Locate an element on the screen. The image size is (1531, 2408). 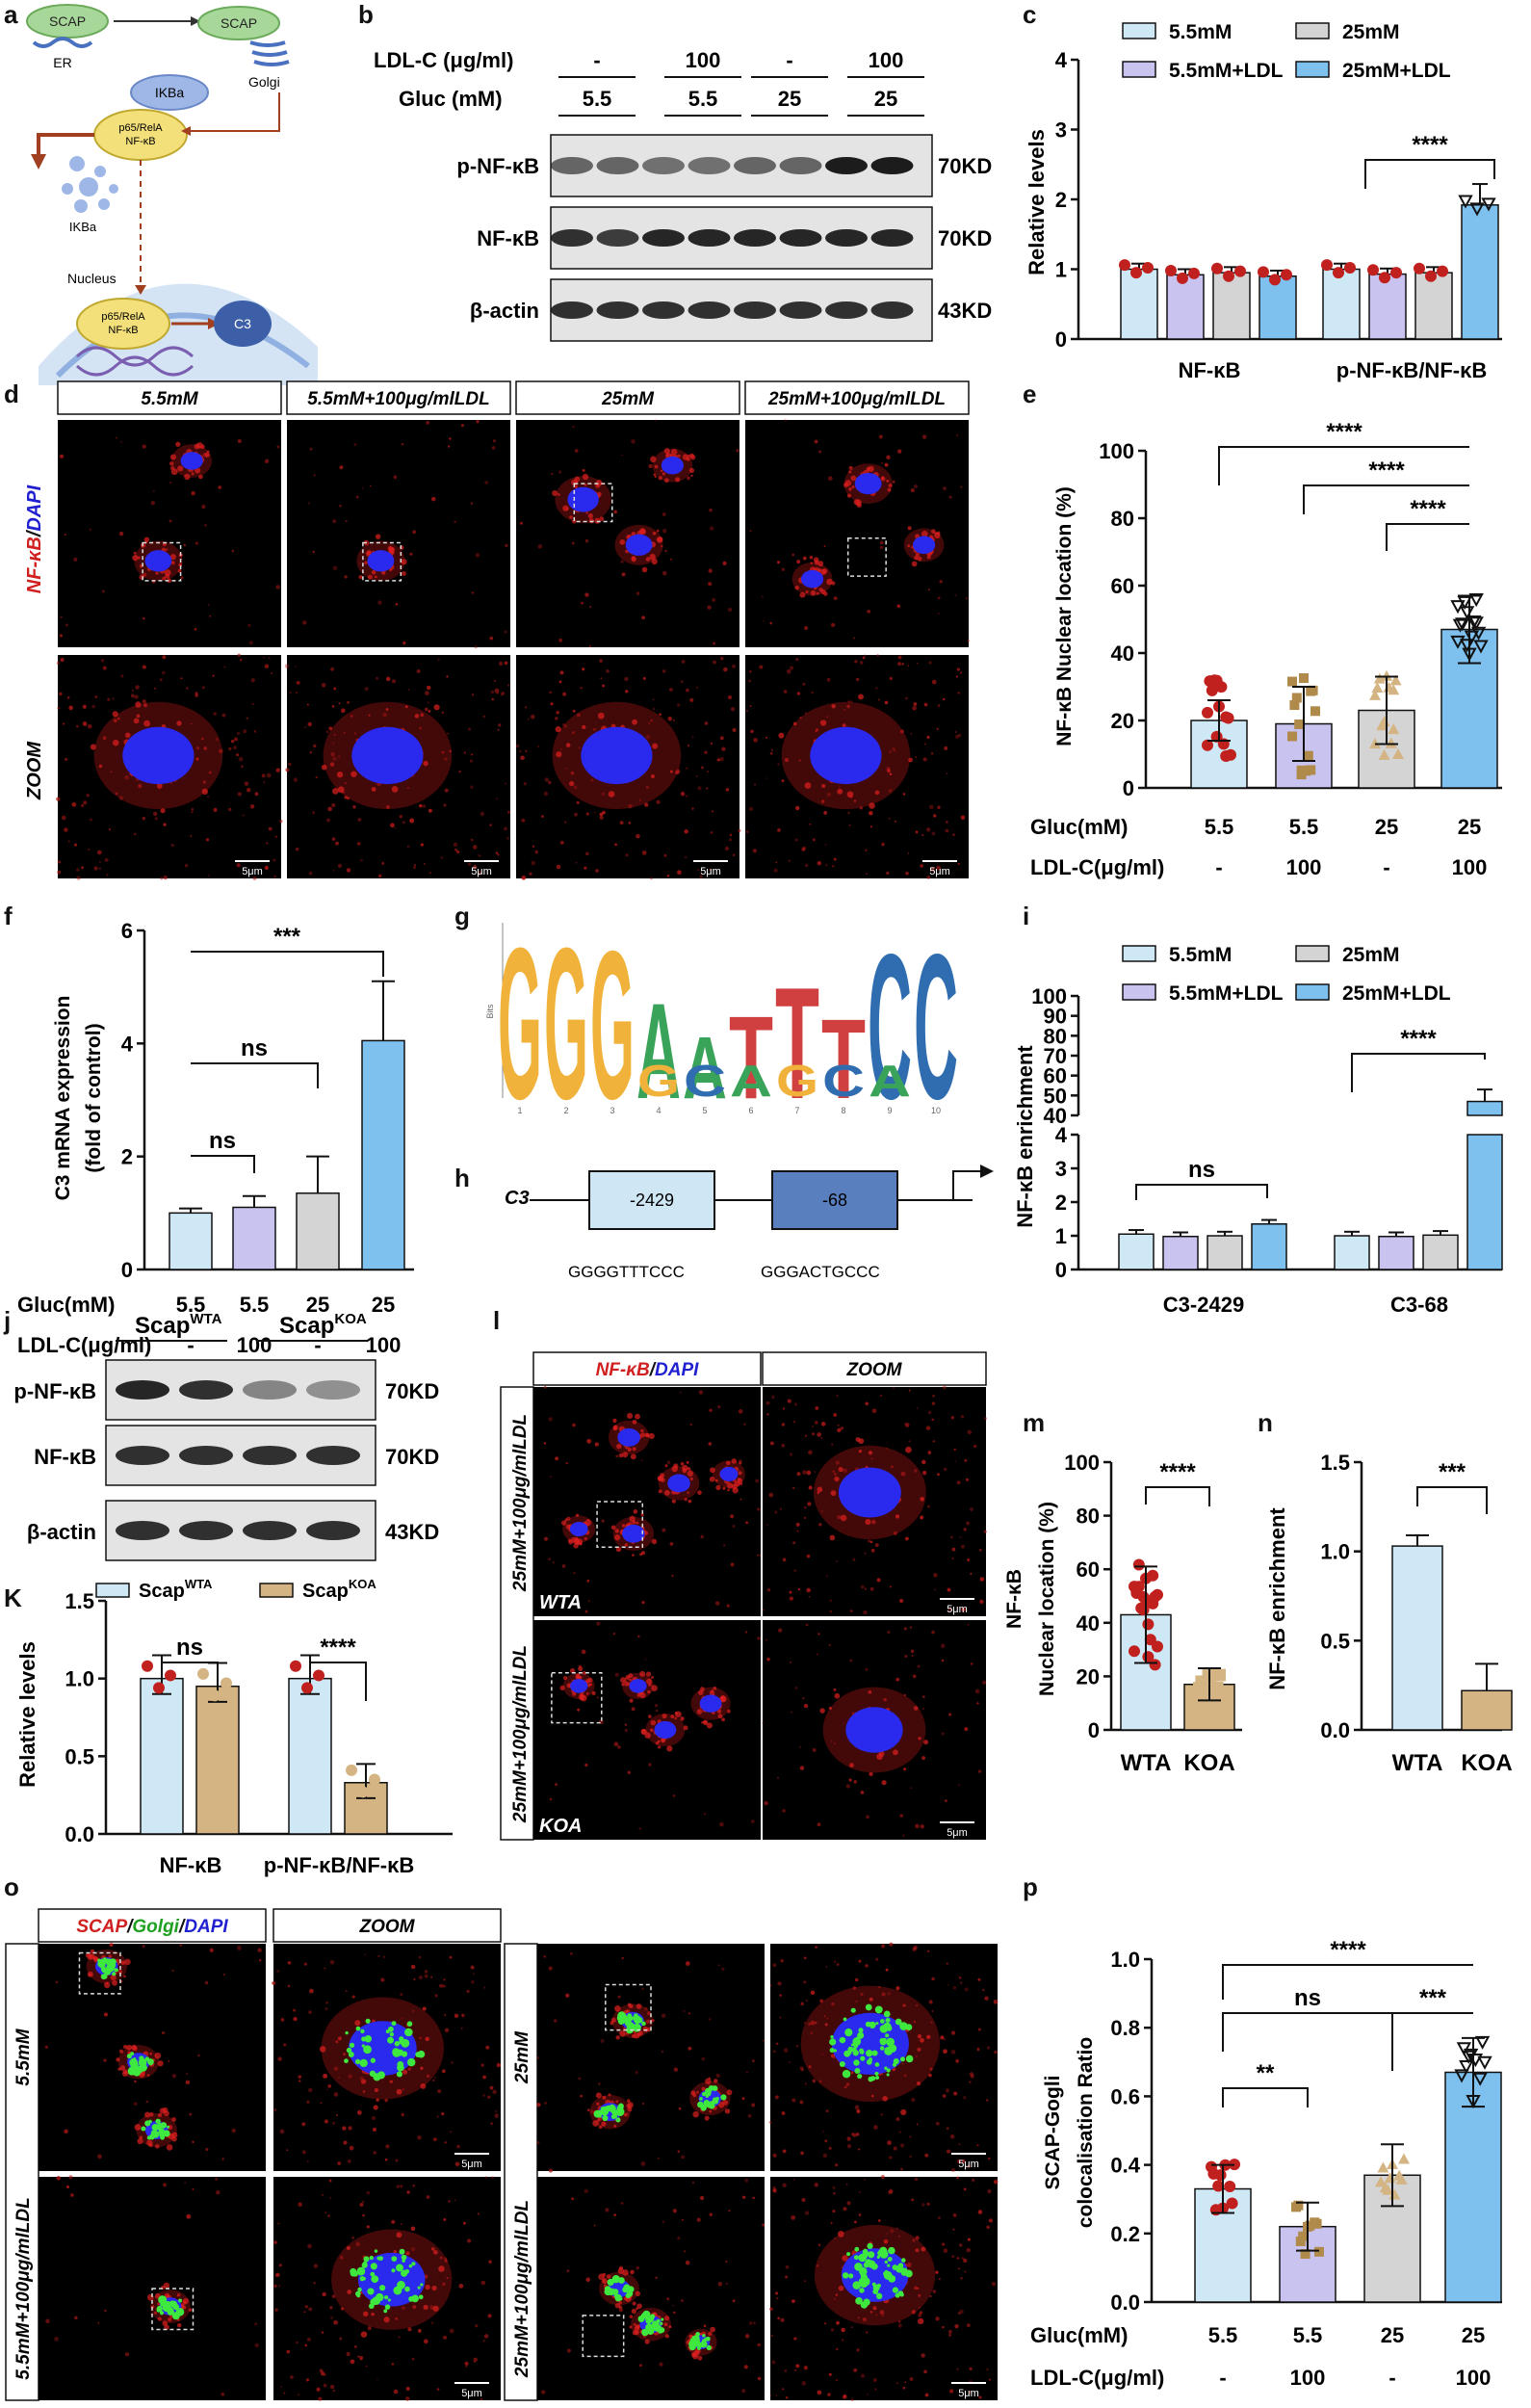
letter-K: K is located at coordinates (13, 1598).